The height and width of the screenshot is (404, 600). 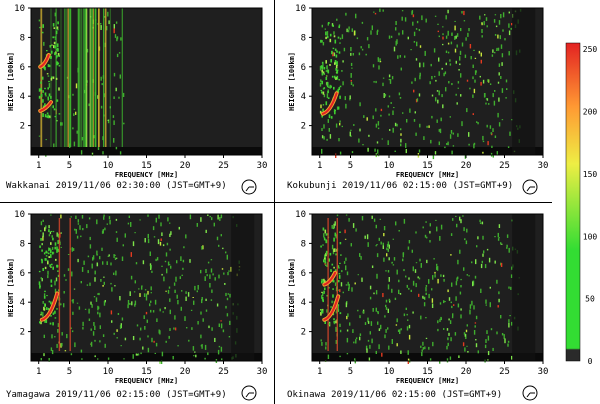 What do you see at coordinates (590, 49) in the screenshot?
I see `colorbar-tick-label: 250` at bounding box center [590, 49].